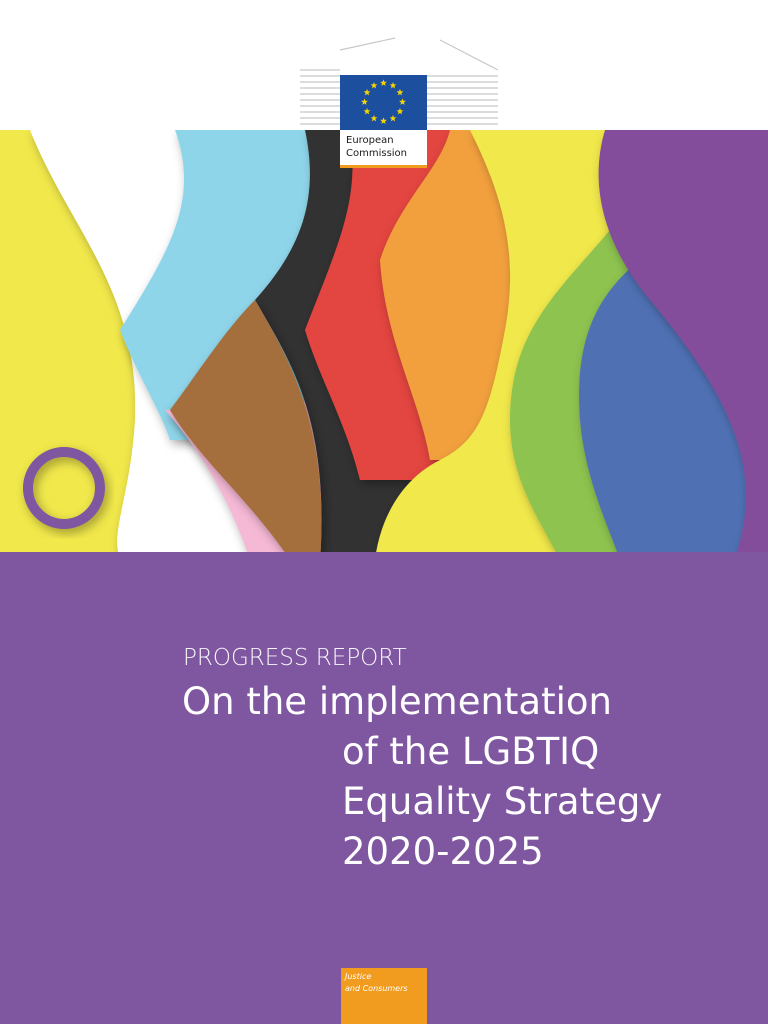 The width and height of the screenshot is (768, 1024). Describe the element at coordinates (384, 996) in the screenshot. I see `department-tag` at that location.